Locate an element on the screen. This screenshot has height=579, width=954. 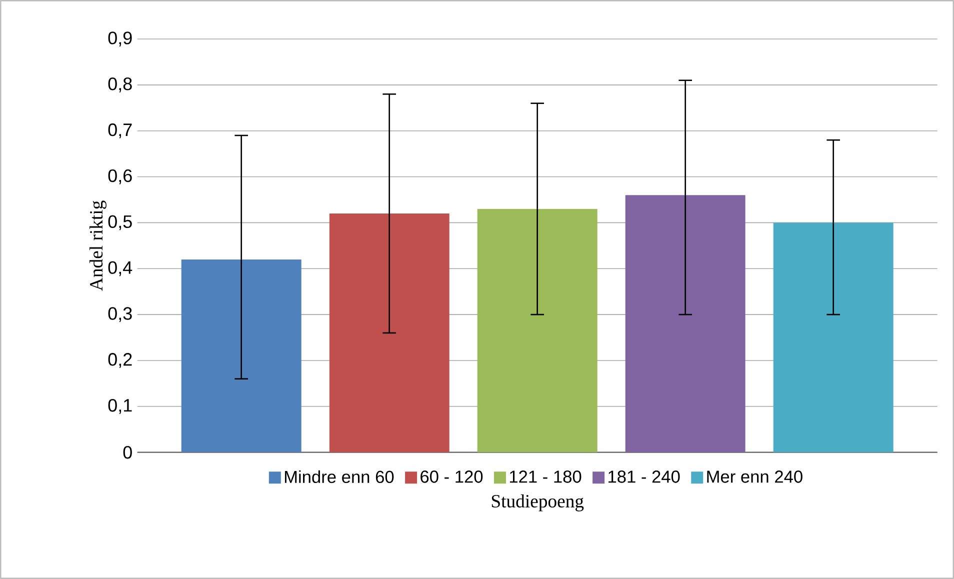
x-axis-title: Studiepoeng is located at coordinates (538, 503).